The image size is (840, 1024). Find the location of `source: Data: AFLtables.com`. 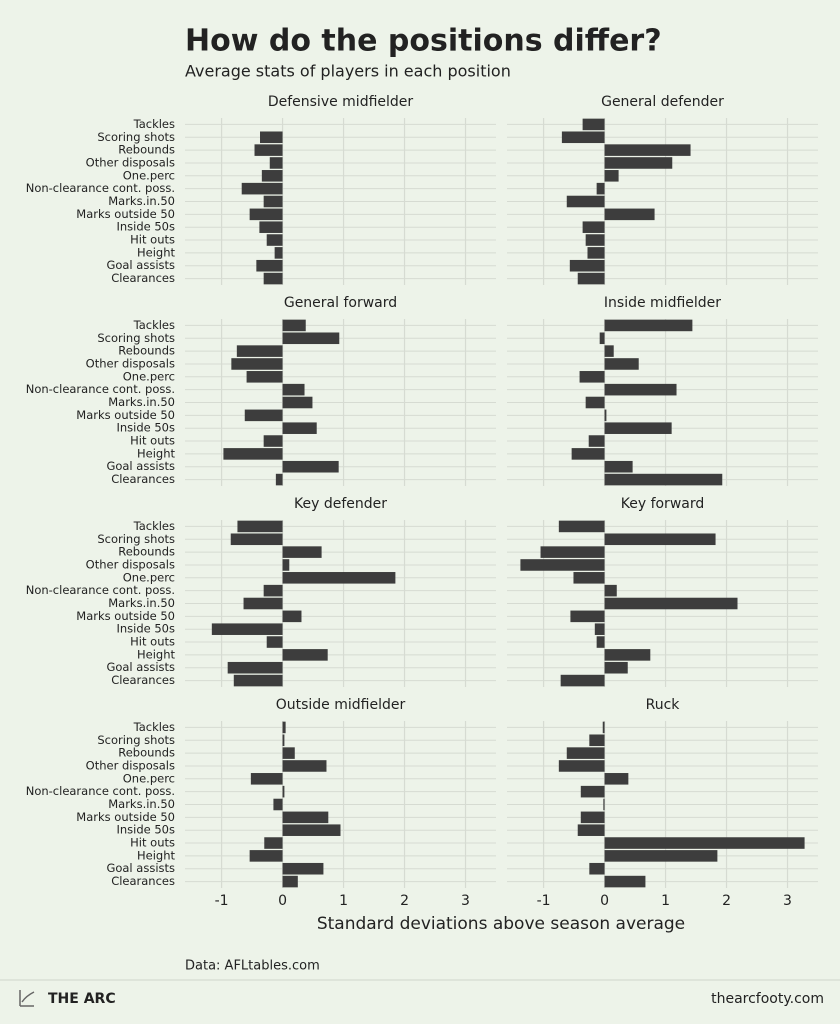

source: Data: AFLtables.com is located at coordinates (252, 966).